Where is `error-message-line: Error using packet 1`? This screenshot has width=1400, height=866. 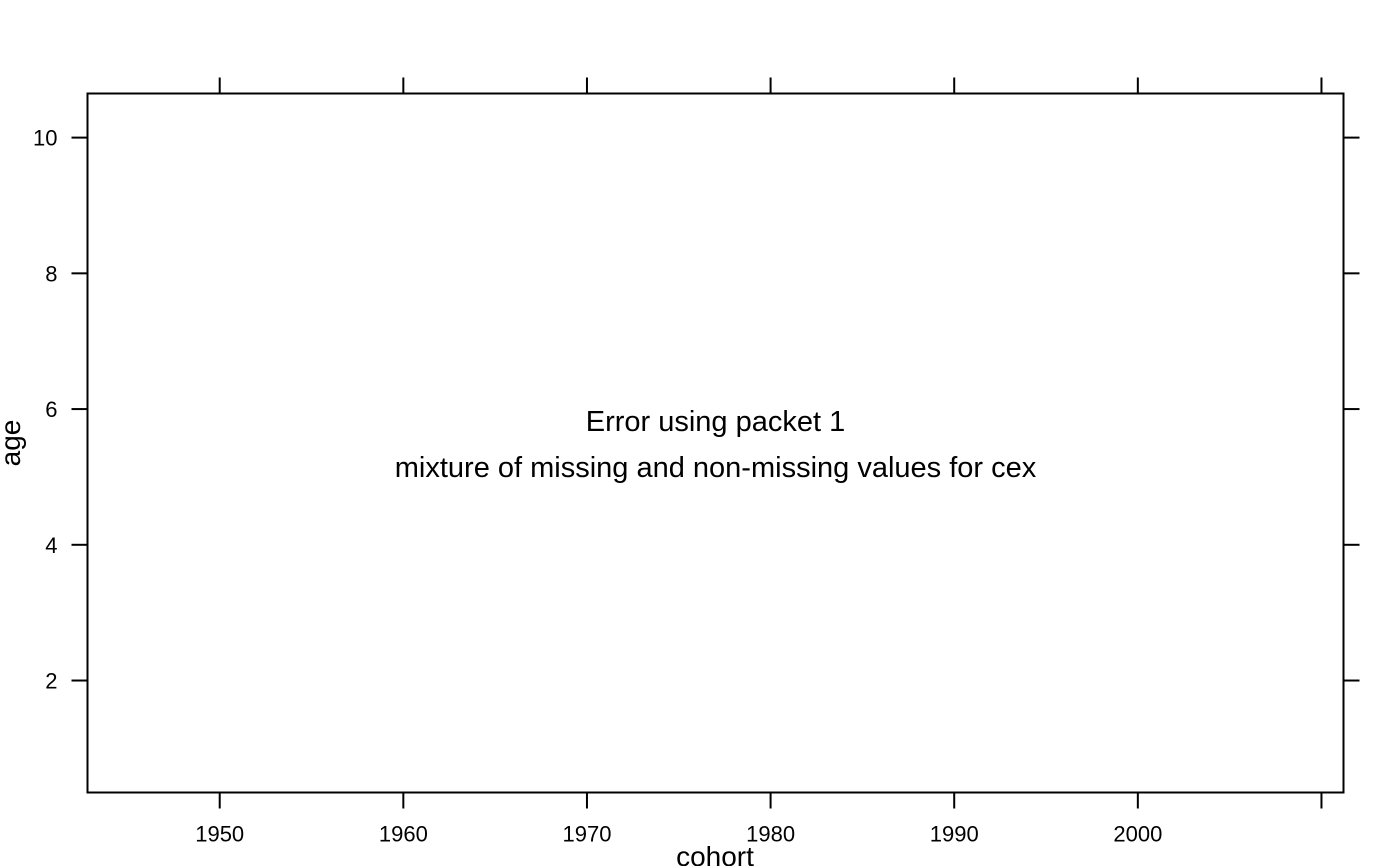
error-message-line: Error using packet 1 is located at coordinates (716, 422).